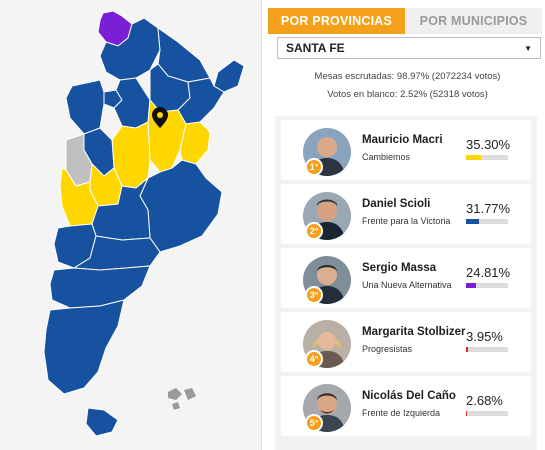  I want to click on candidate-name: Sergio Massa, so click(399, 268).